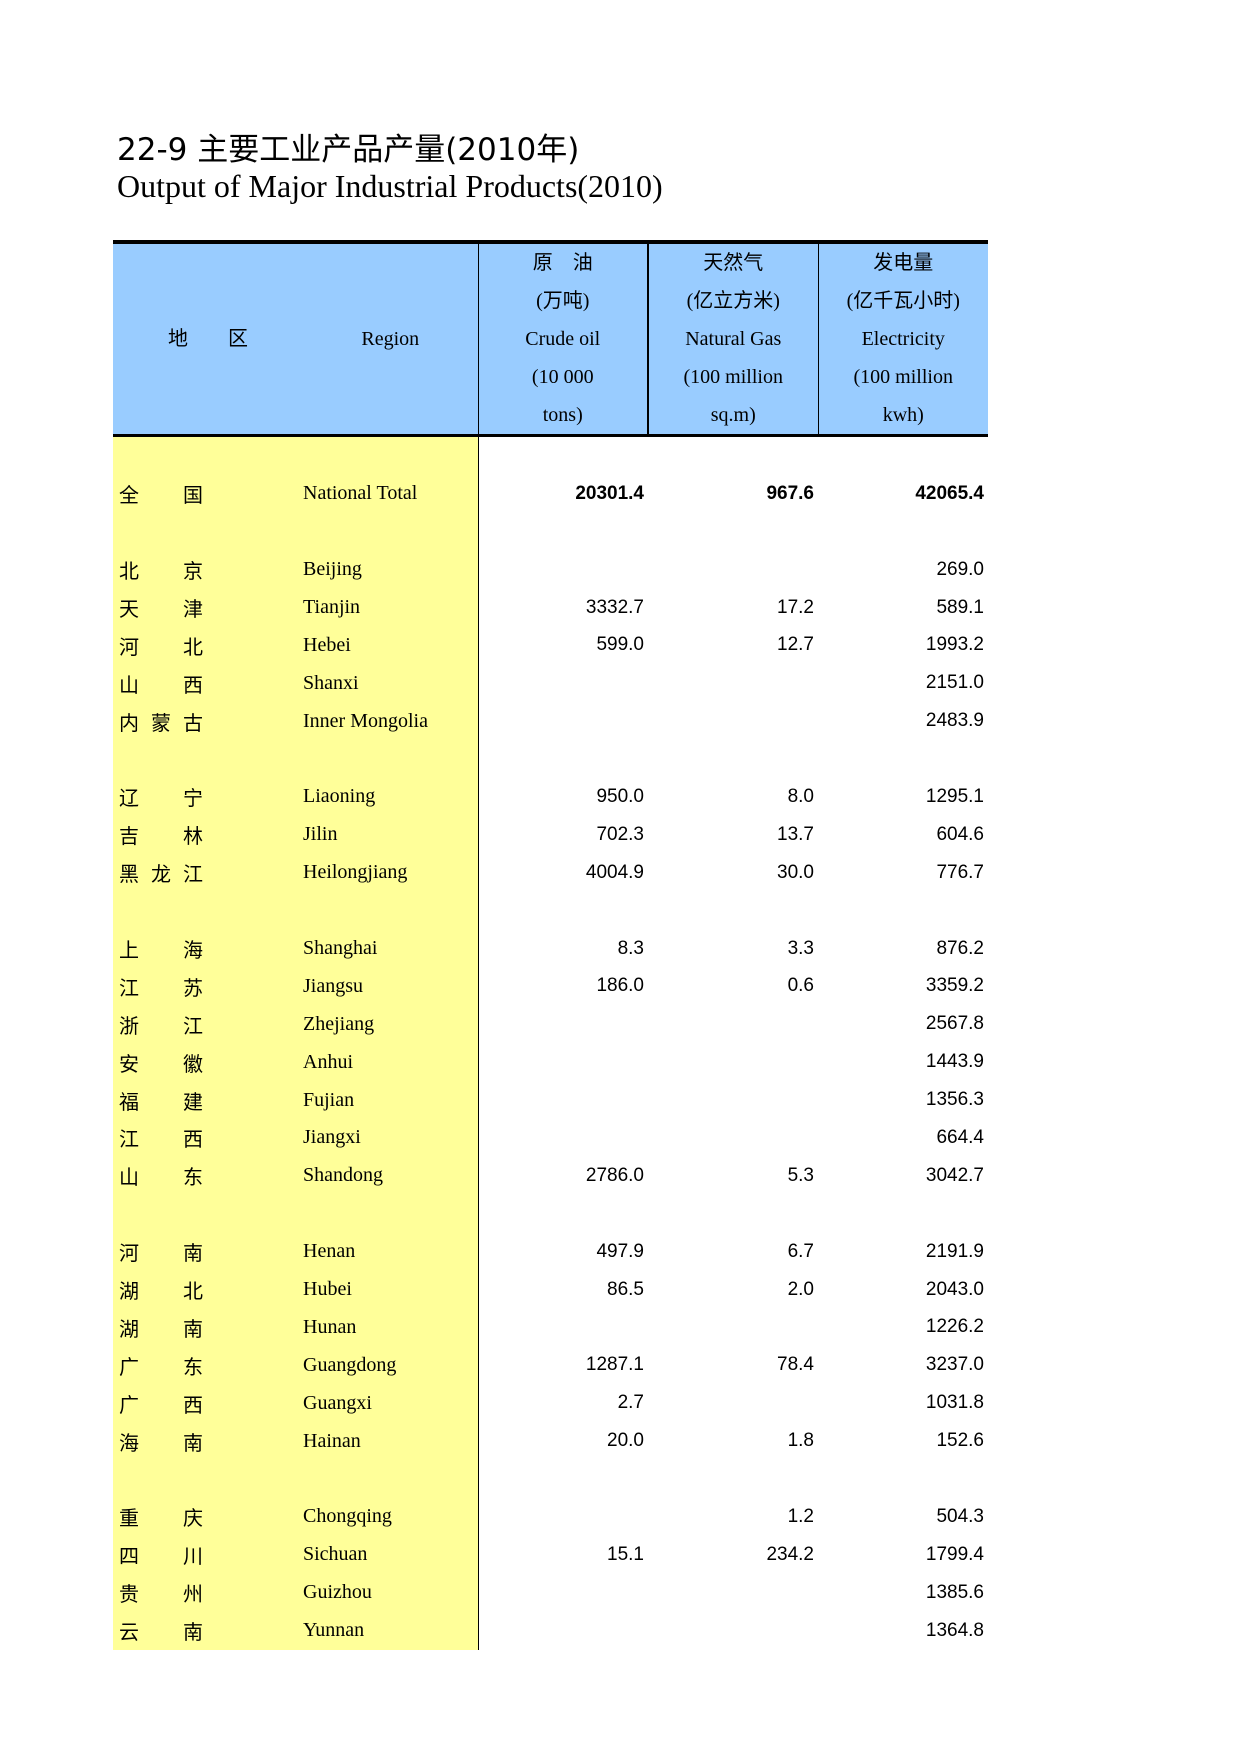  Describe the element at coordinates (208, 1138) in the screenshot. I see `region-cn-cell: 江西` at that location.